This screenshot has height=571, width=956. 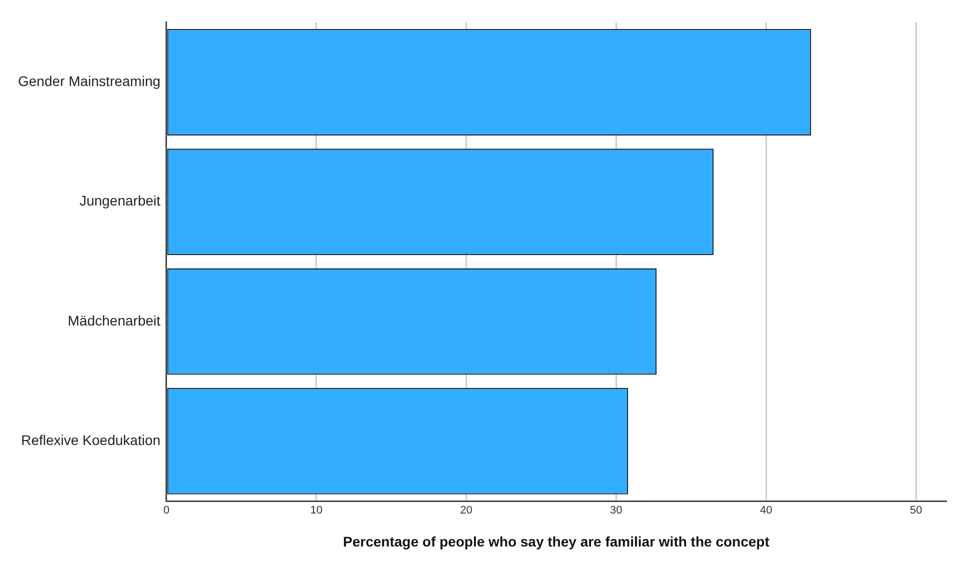 What do you see at coordinates (466, 510) in the screenshot?
I see `x-tick-label: 20` at bounding box center [466, 510].